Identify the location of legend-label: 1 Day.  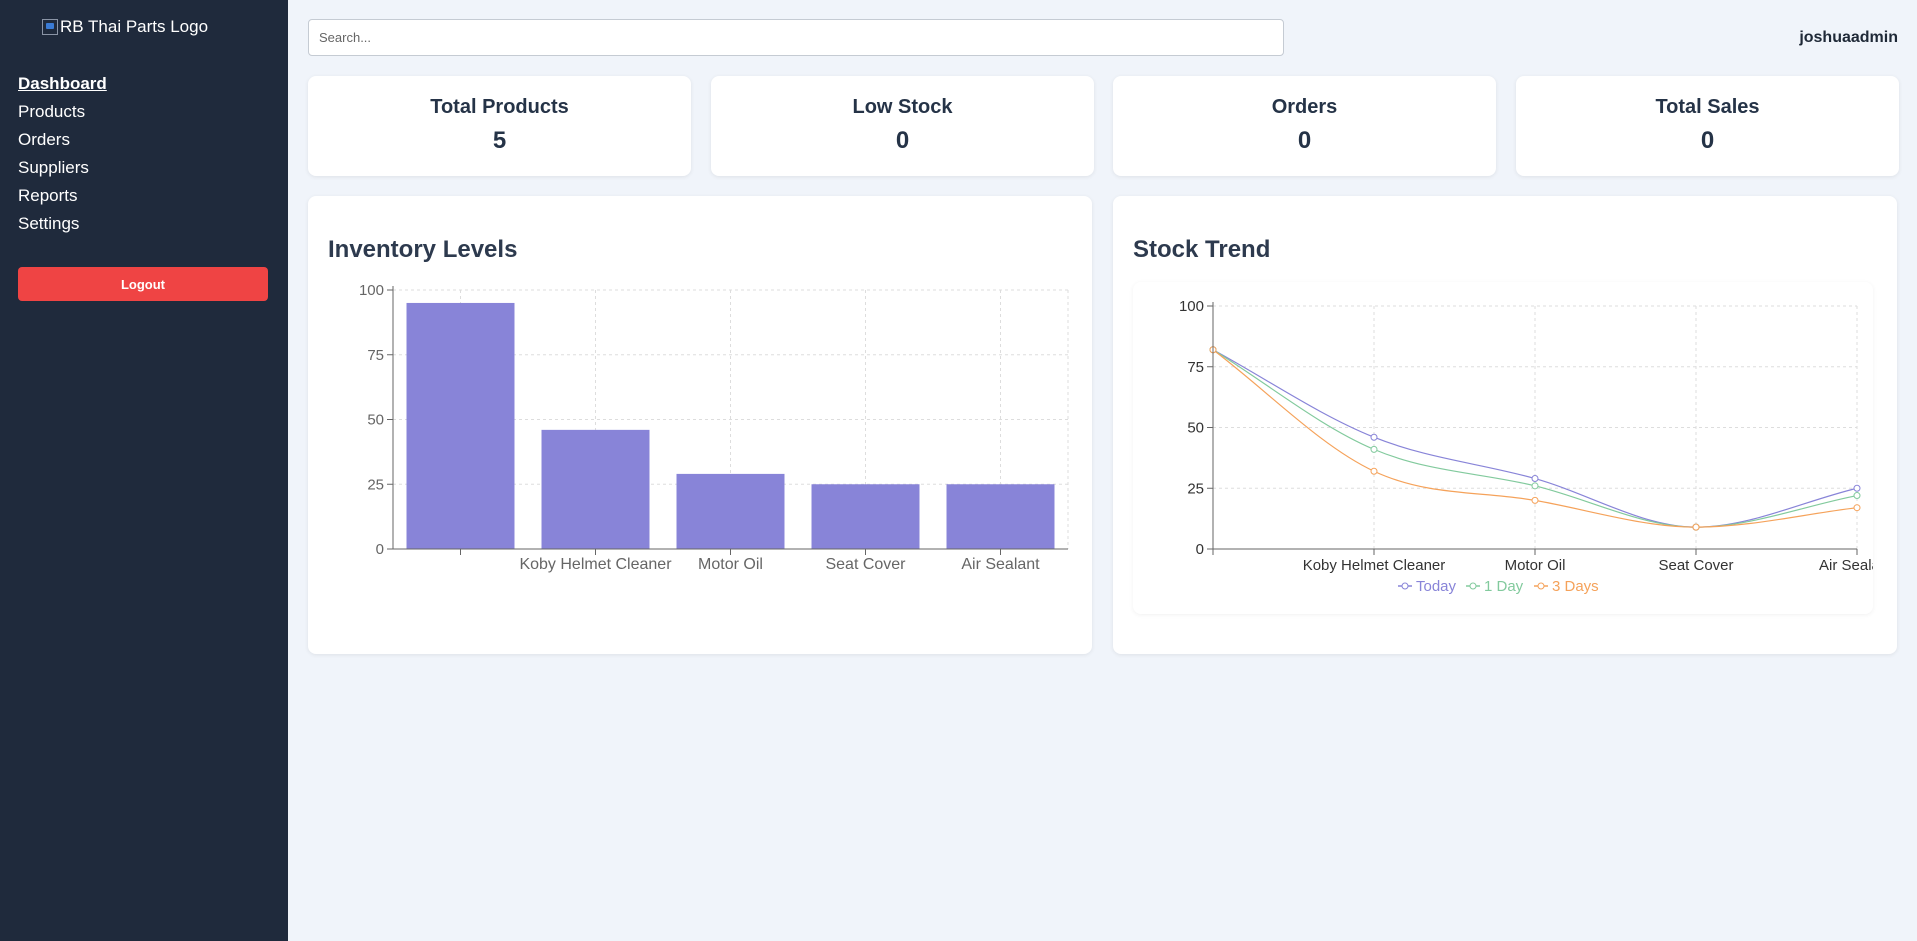
(1504, 586).